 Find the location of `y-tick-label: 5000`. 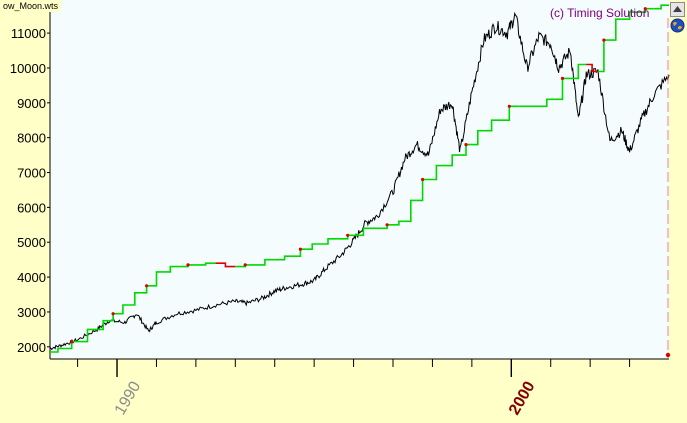

y-tick-label: 5000 is located at coordinates (31, 242).